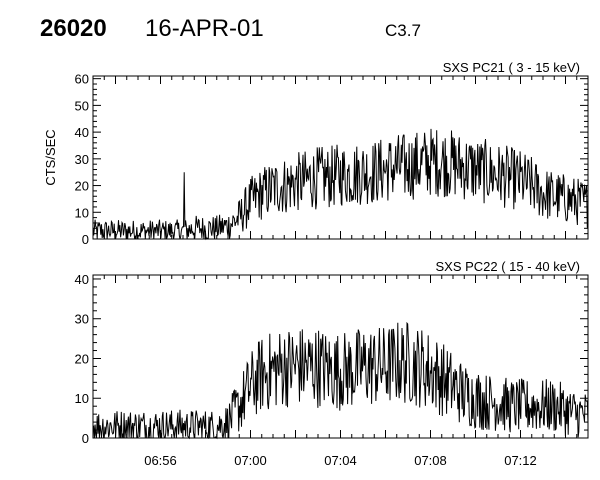 The width and height of the screenshot is (600, 480). Describe the element at coordinates (250, 460) in the screenshot. I see `x-tick-label-1: 07:00` at that location.